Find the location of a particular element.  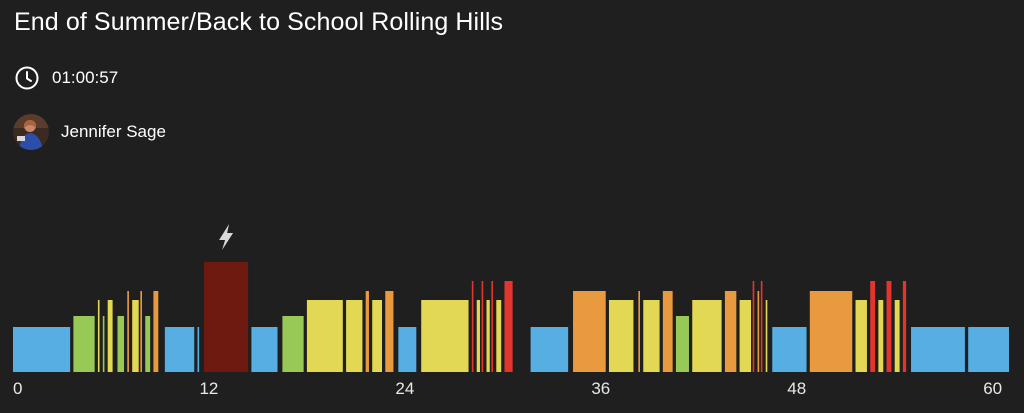

x-tick-label-0: 0 is located at coordinates (17, 388).